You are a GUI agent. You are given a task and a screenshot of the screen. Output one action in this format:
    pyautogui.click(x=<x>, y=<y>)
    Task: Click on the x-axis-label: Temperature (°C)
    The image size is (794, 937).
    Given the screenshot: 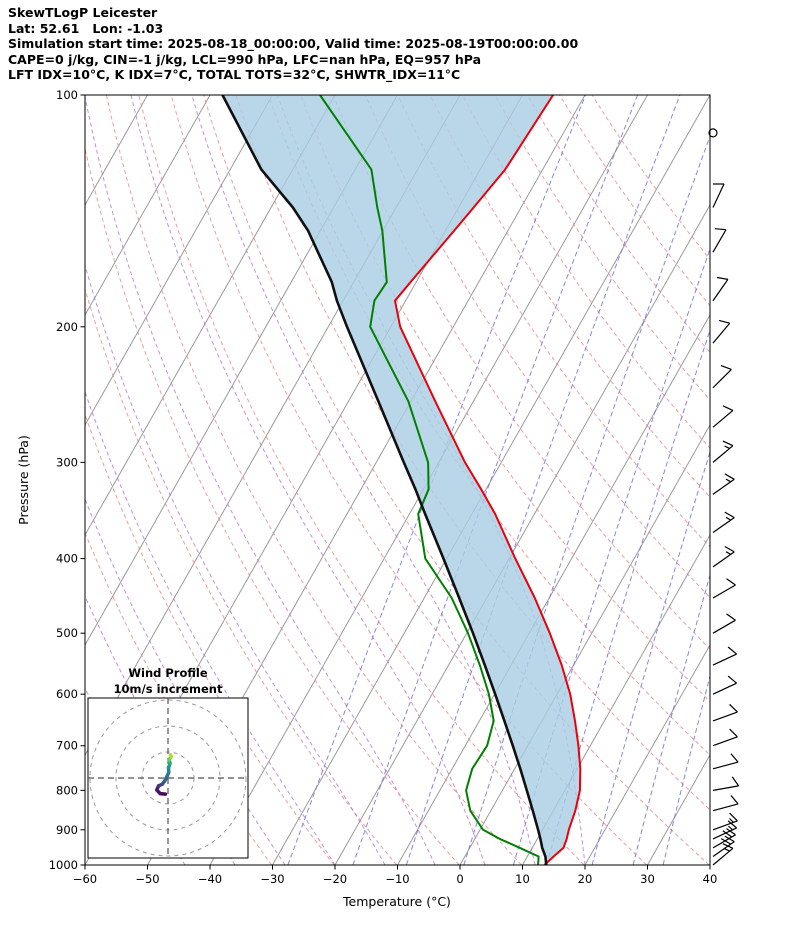 What is the action you would take?
    pyautogui.click(x=396, y=901)
    